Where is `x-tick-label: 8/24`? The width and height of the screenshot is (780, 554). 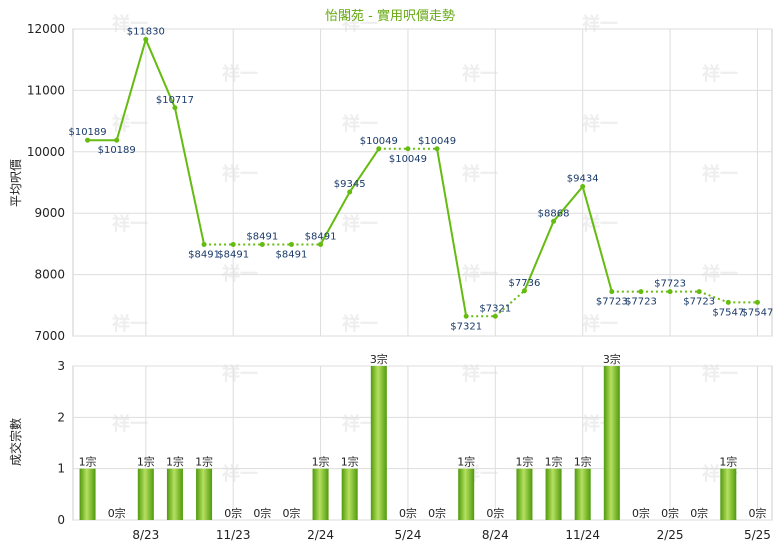 x-tick-label: 8/24 is located at coordinates (495, 535).